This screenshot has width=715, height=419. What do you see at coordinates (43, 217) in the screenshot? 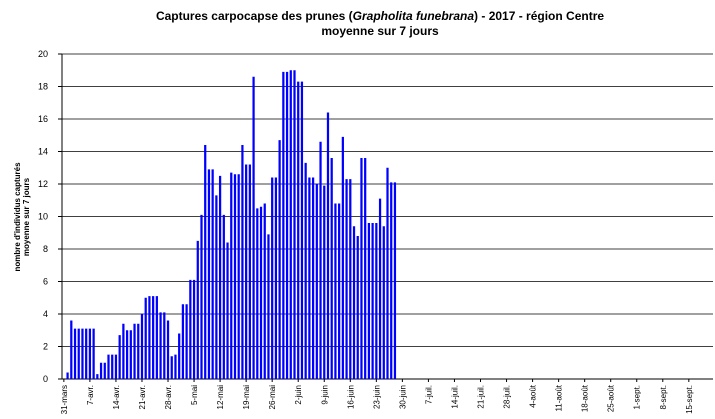
I see `y-tick-label: 10` at bounding box center [43, 217].